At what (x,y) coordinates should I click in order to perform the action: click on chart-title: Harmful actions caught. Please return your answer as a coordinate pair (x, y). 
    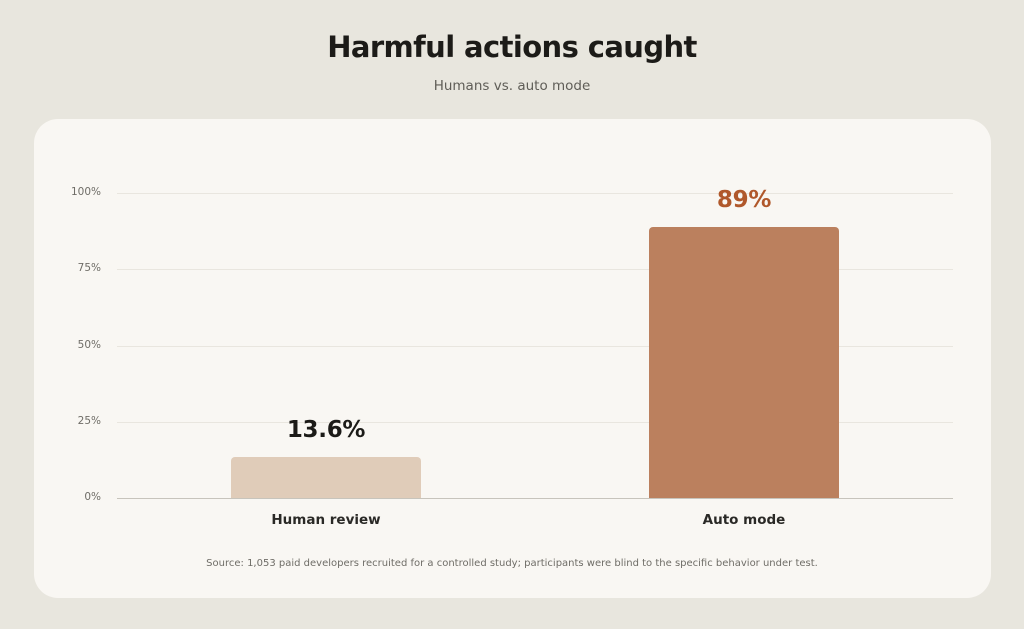
    Looking at the image, I should click on (512, 47).